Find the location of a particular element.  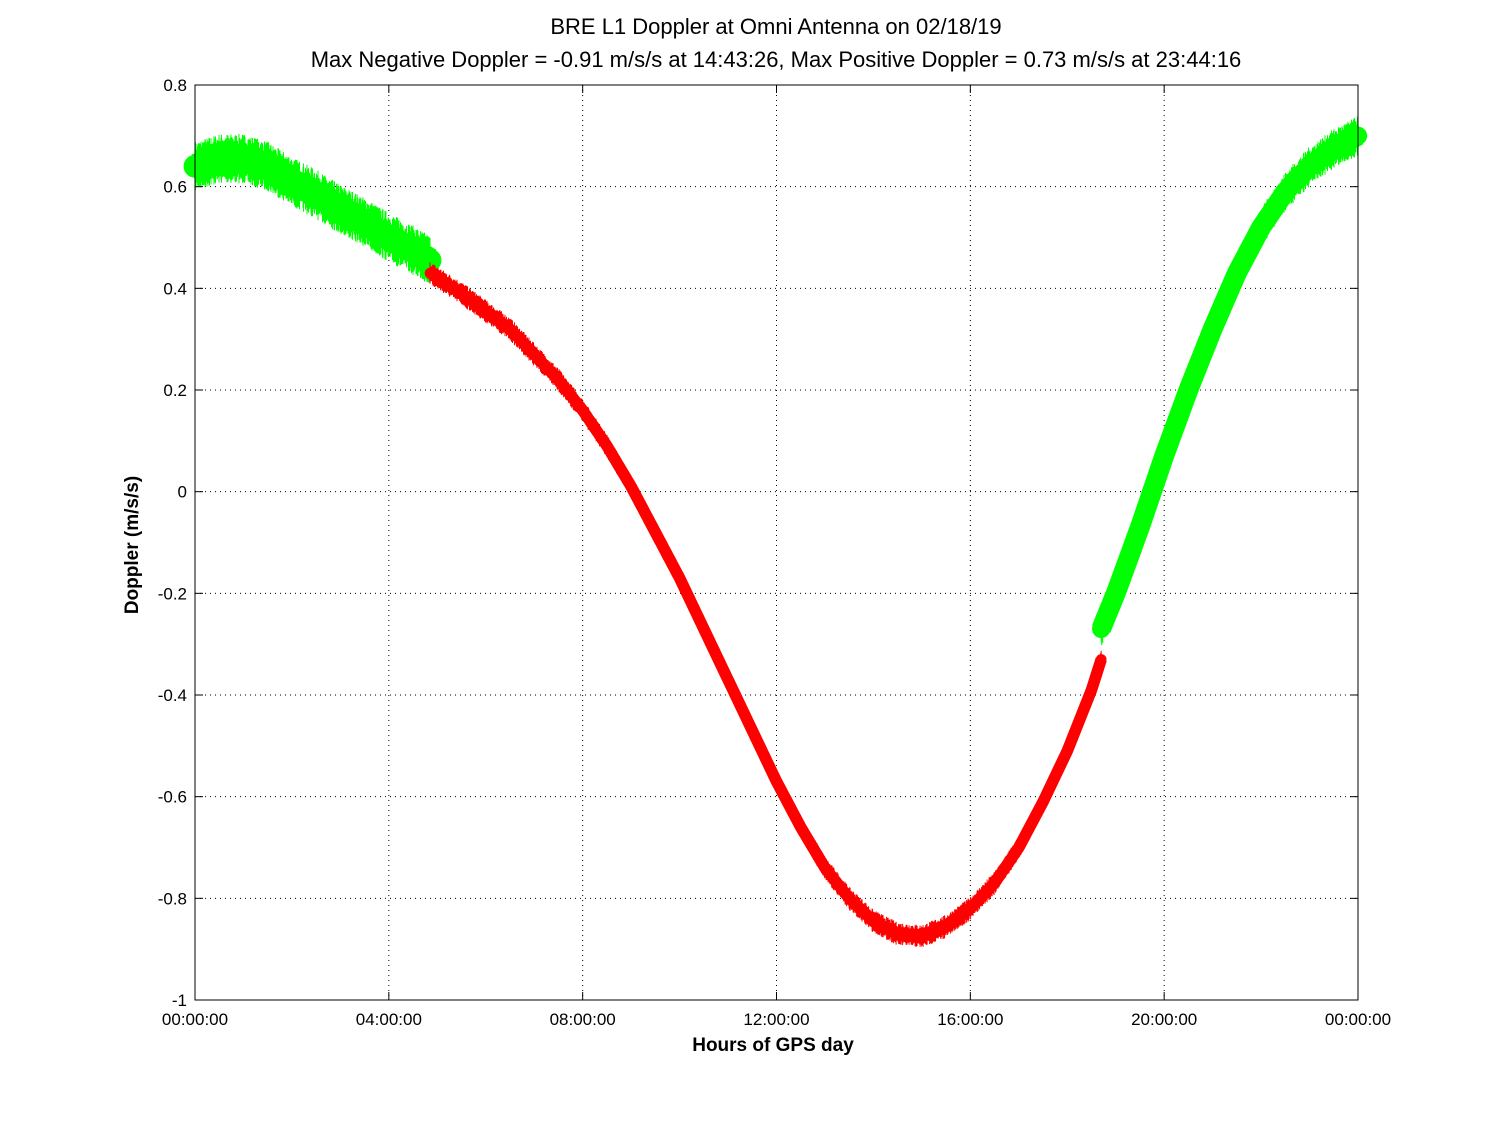

y-tick-label: 0.6 is located at coordinates (175, 187).